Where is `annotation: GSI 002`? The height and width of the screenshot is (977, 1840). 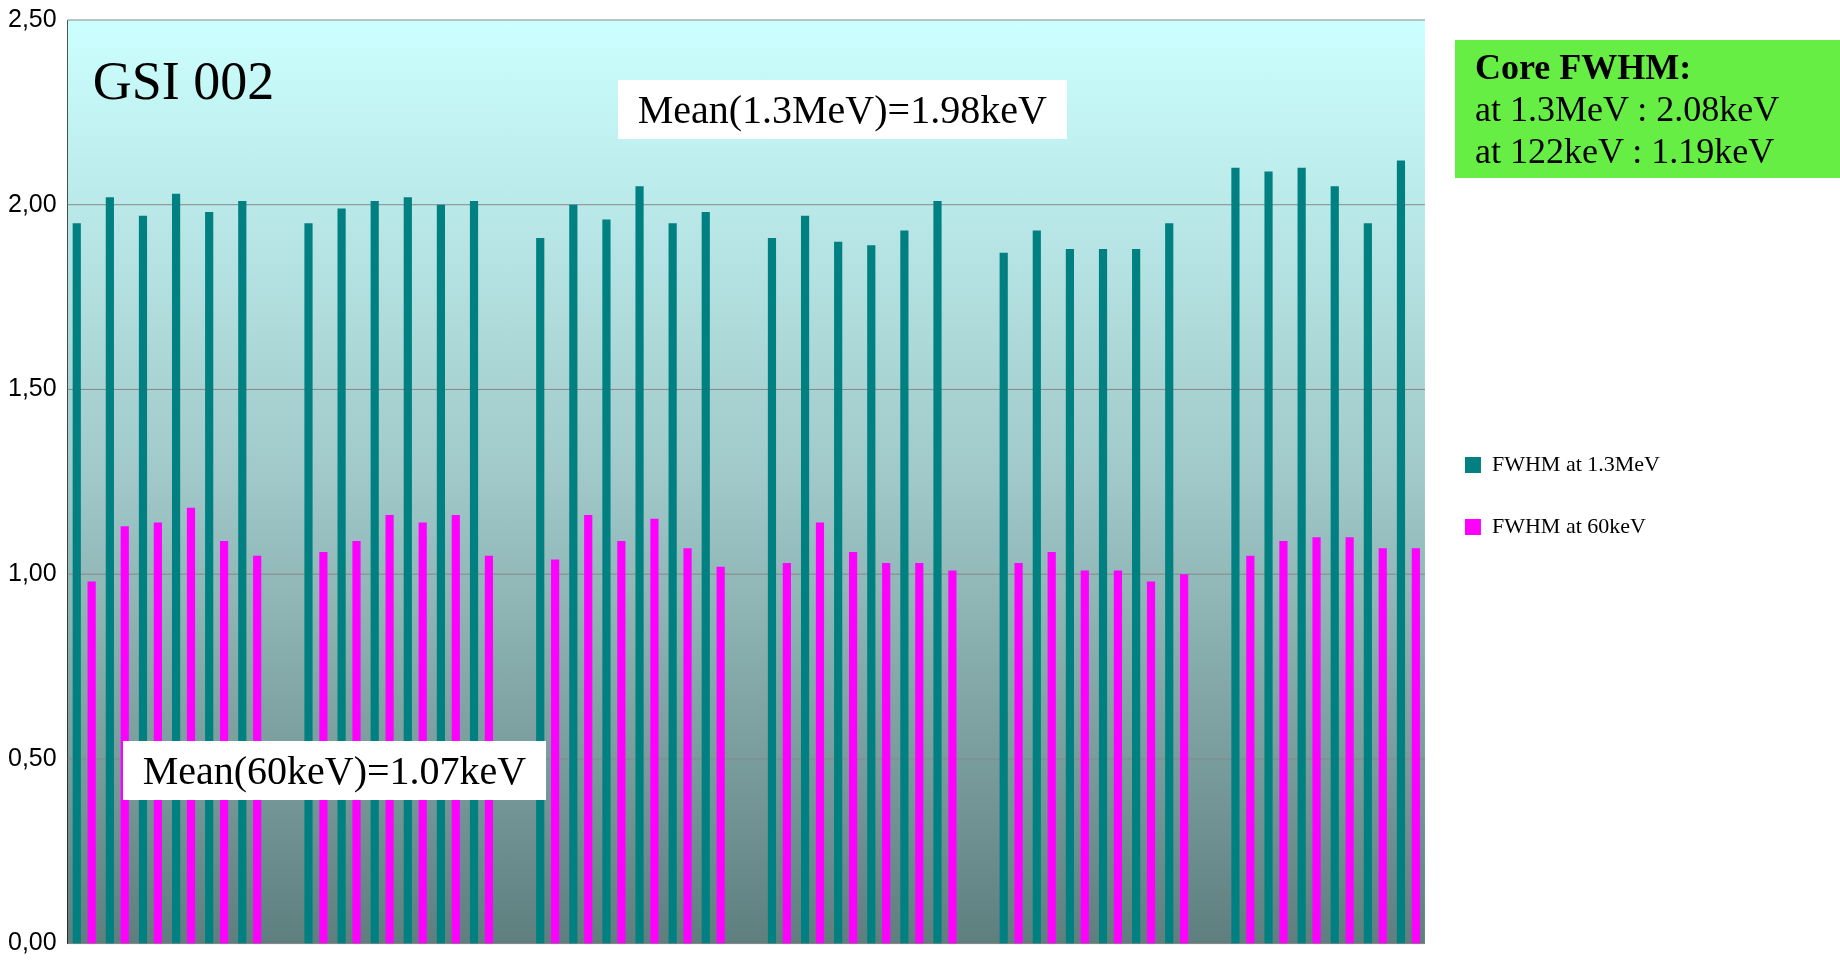
annotation: GSI 002 is located at coordinates (183, 81).